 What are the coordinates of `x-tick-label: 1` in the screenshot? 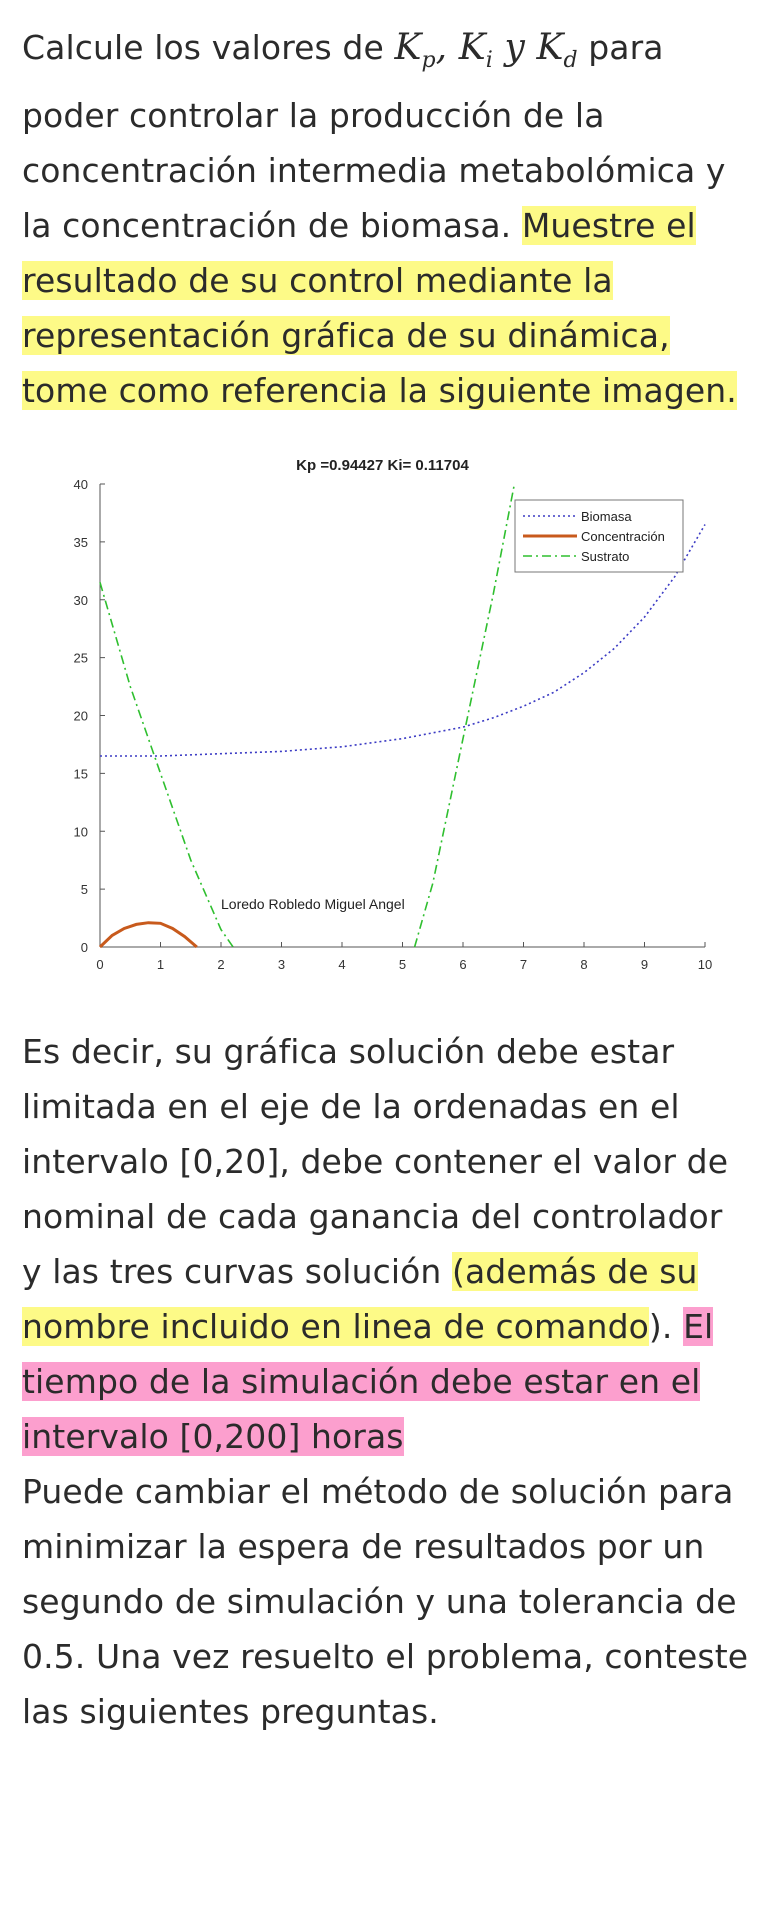 It's located at (160, 964).